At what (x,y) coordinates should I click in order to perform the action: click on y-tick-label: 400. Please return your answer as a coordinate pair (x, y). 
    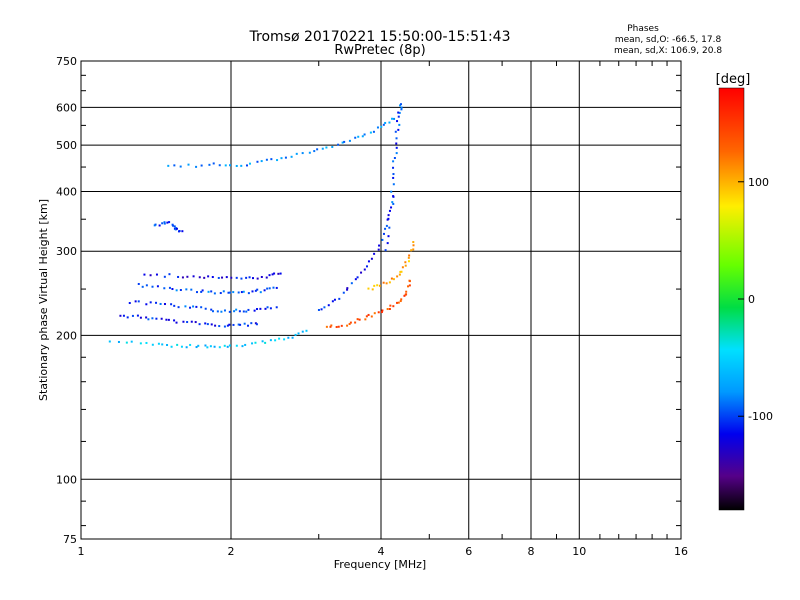
    Looking at the image, I should click on (66, 191).